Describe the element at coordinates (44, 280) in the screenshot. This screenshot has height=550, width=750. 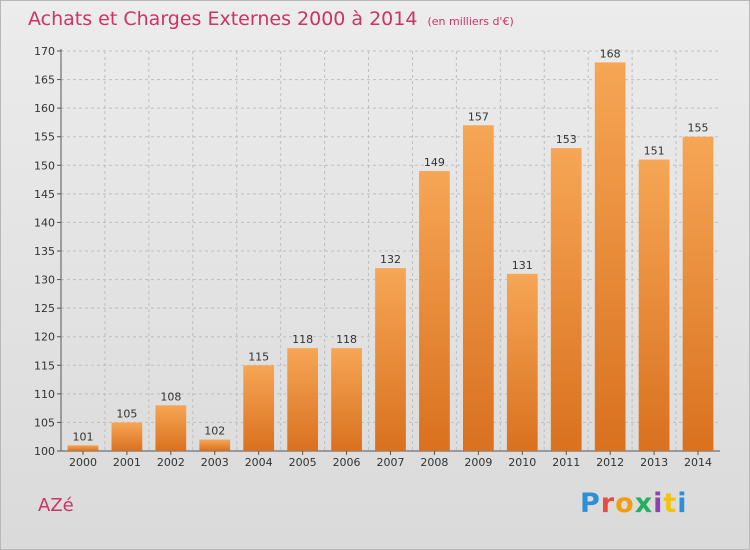
I see `y-tick-label: 130` at that location.